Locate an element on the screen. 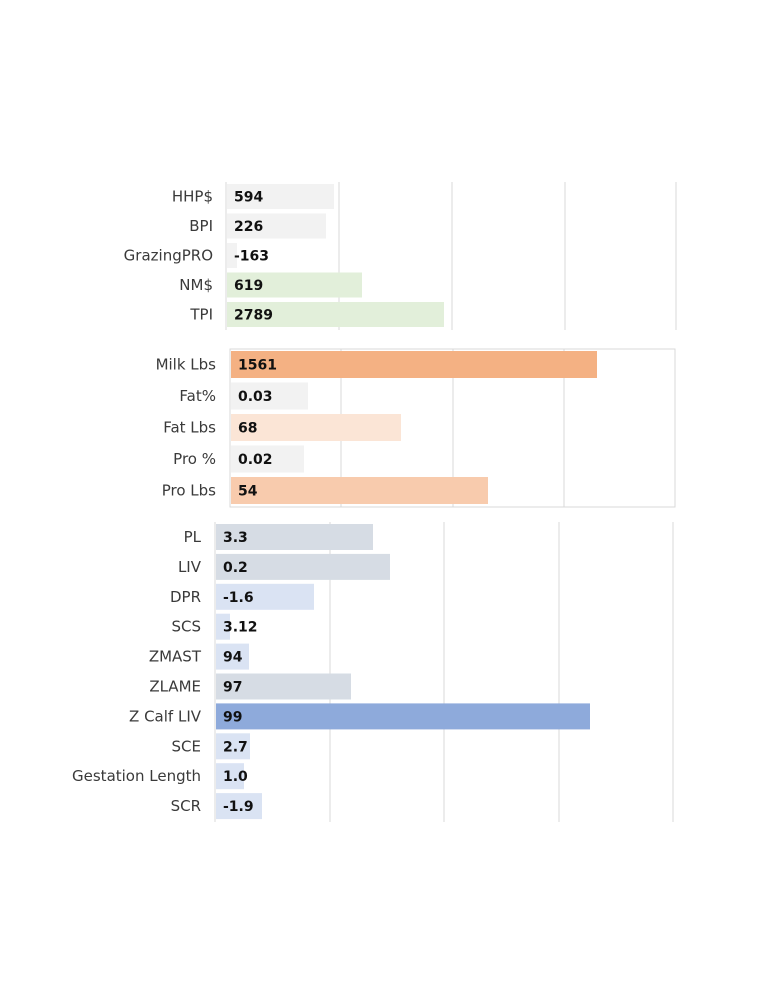 This screenshot has height=1004, width=776. value-label: 2789 is located at coordinates (253, 316).